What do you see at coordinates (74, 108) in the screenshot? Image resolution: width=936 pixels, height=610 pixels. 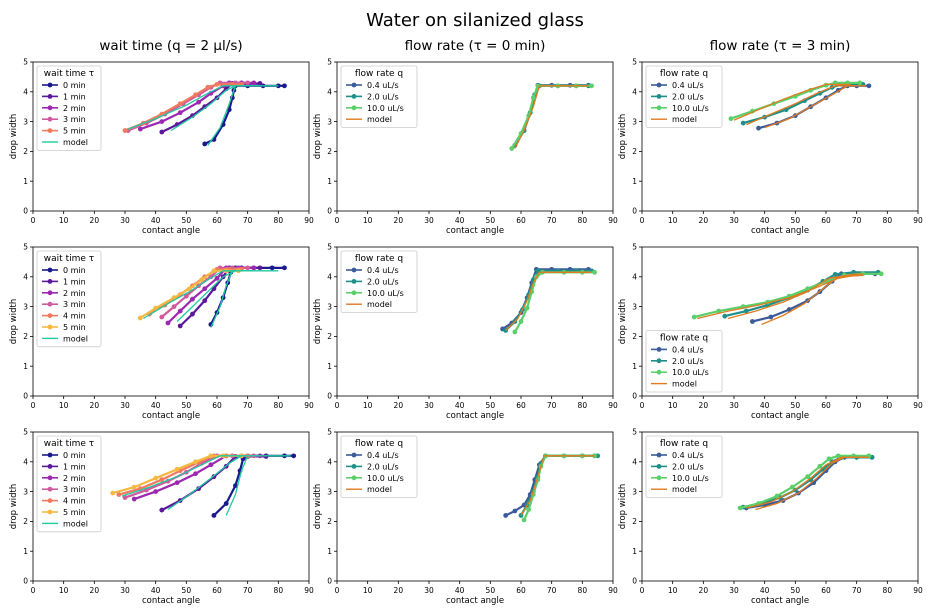 I see `legend-label: 2 min` at bounding box center [74, 108].